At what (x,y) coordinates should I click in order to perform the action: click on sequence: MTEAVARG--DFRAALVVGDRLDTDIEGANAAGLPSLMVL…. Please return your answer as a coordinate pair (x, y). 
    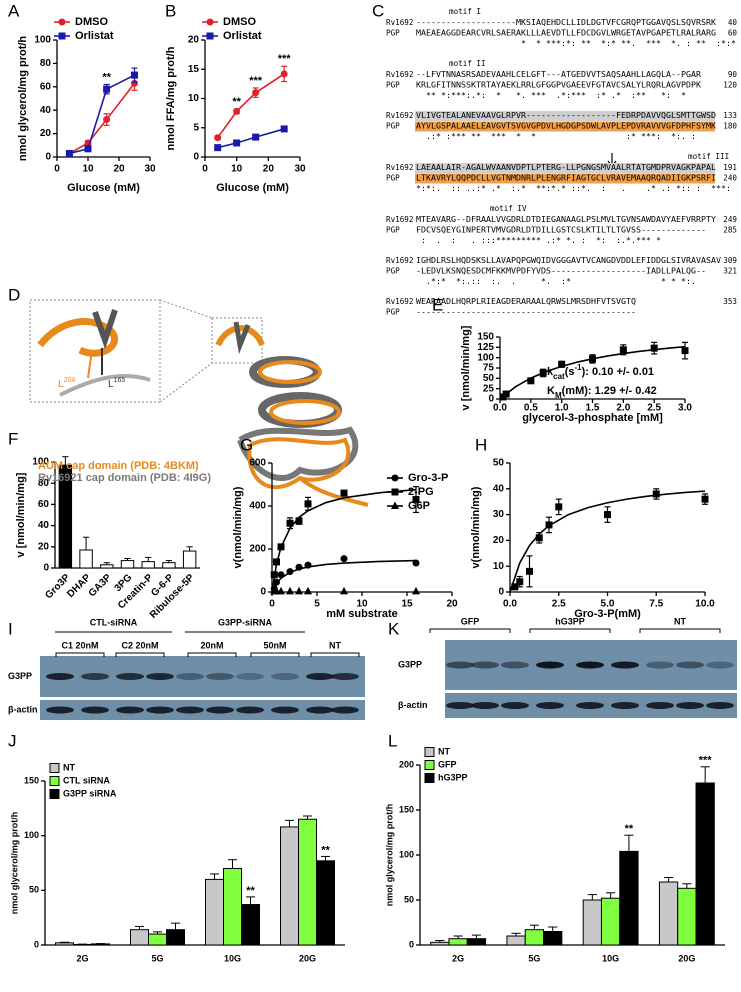
    Looking at the image, I should click on (566, 219).